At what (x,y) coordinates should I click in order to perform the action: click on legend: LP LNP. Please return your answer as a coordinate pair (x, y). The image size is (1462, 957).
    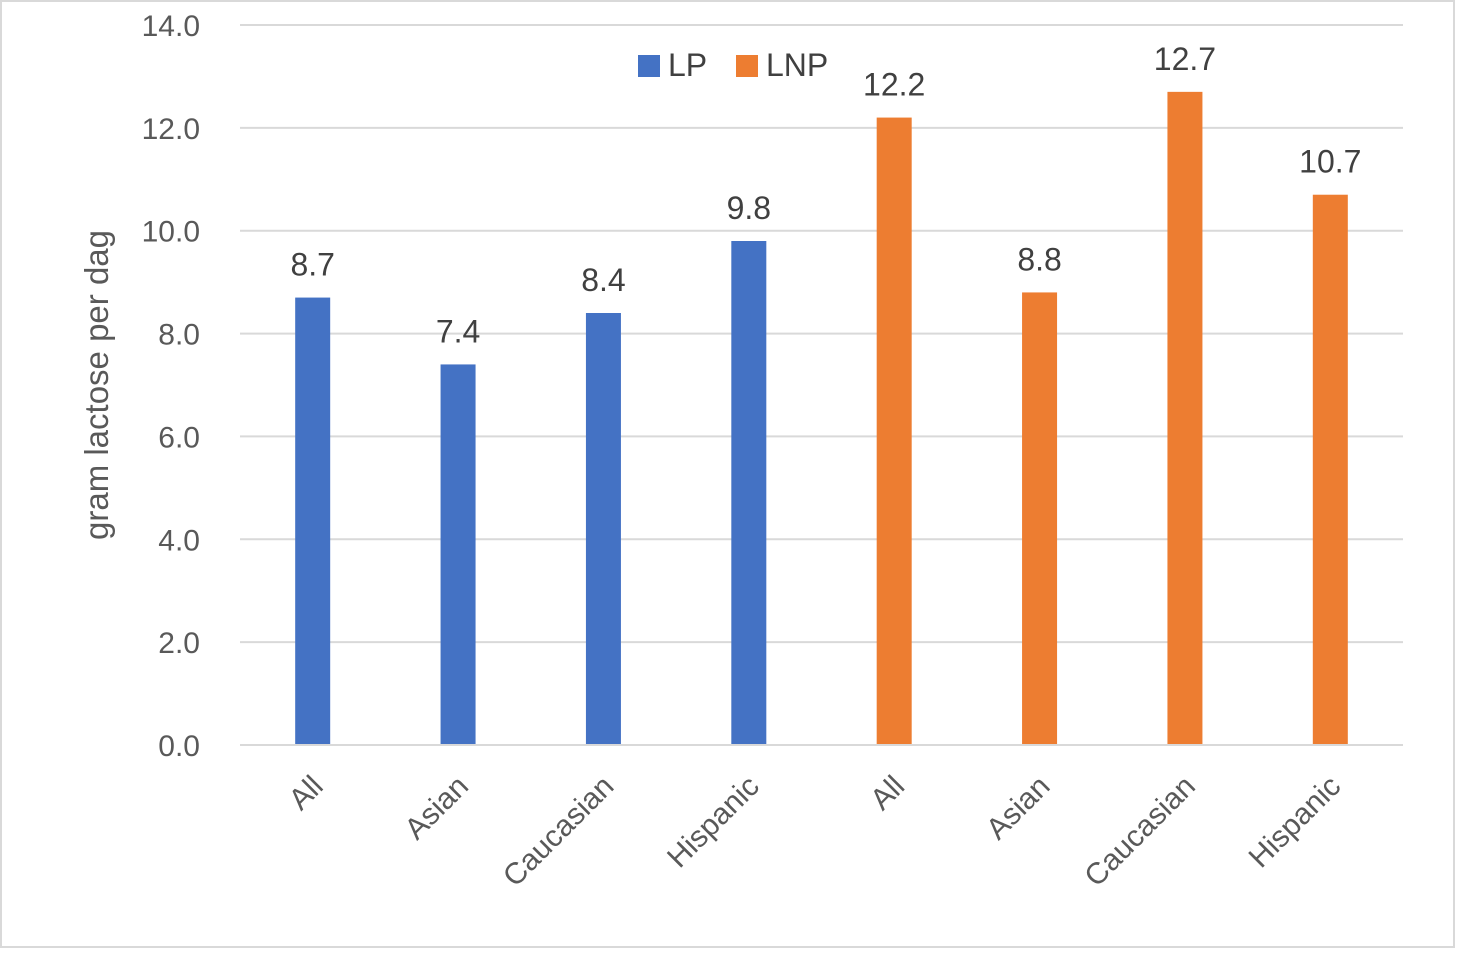
    Looking at the image, I should click on (733, 65).